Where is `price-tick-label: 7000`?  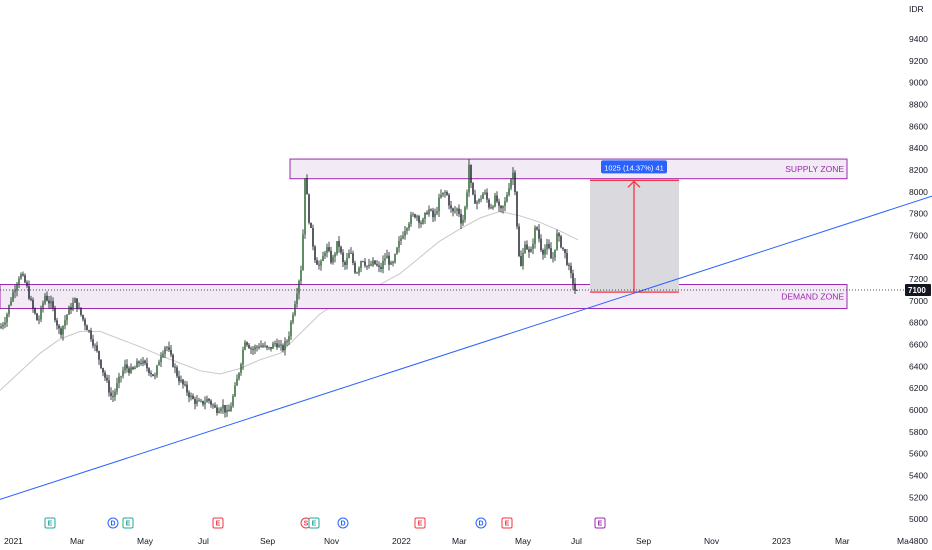
price-tick-label: 7000 is located at coordinates (918, 301).